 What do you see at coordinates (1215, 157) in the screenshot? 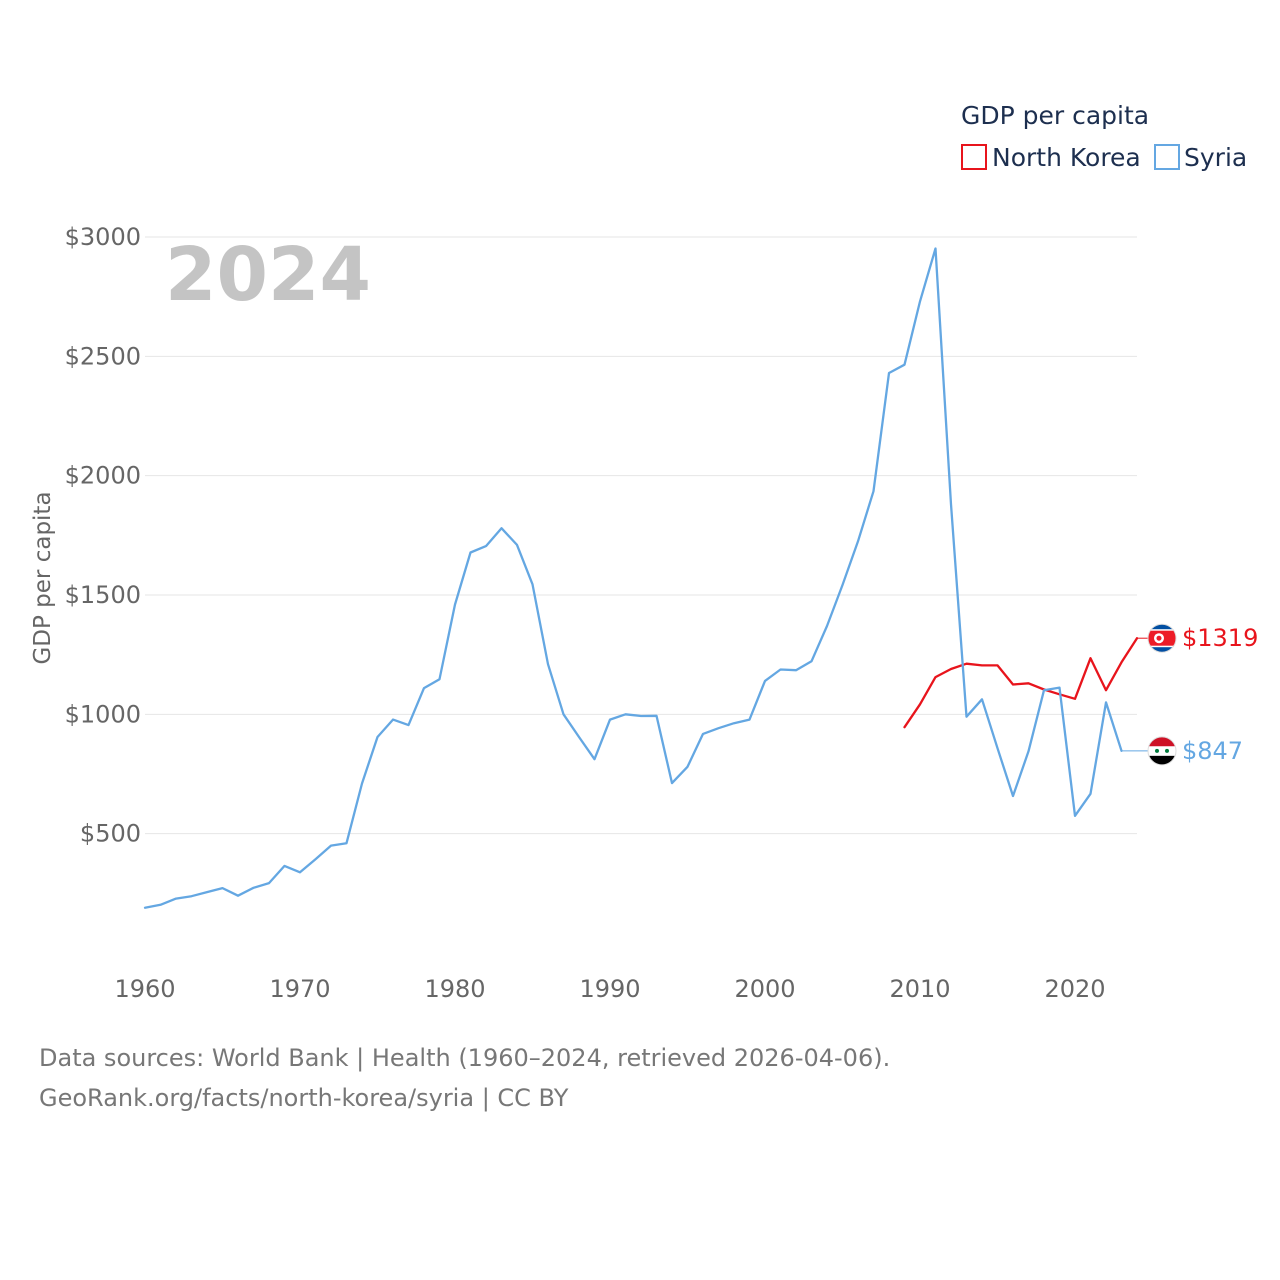
I see `legend-label-syria: Syria` at bounding box center [1215, 157].